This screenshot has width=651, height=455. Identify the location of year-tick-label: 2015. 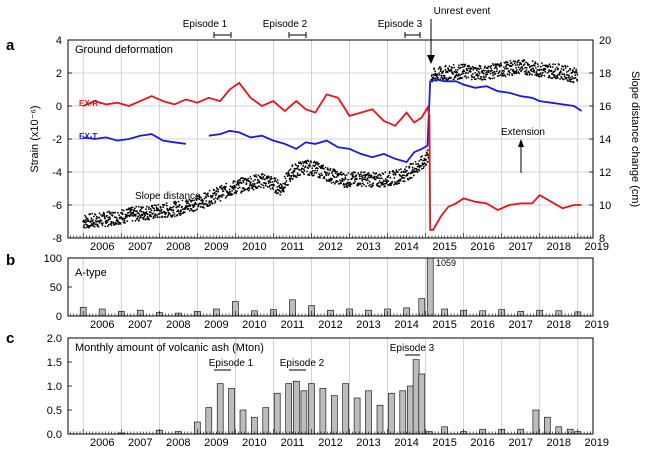
(444, 247).